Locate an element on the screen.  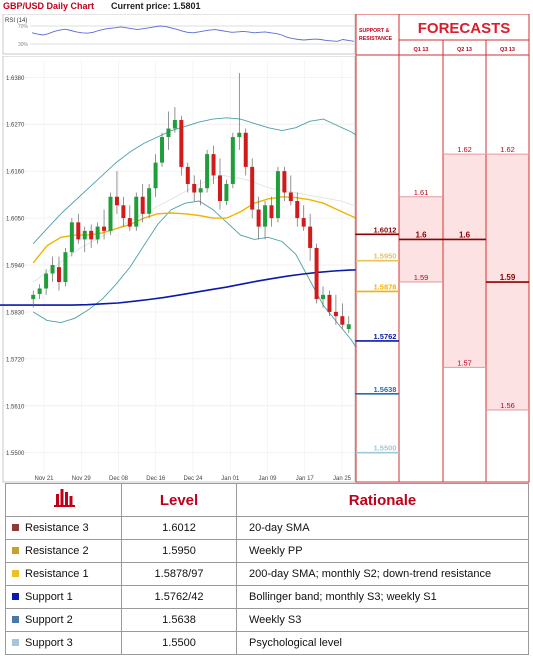
forecast-value: 1.61 is located at coordinates (421, 192).